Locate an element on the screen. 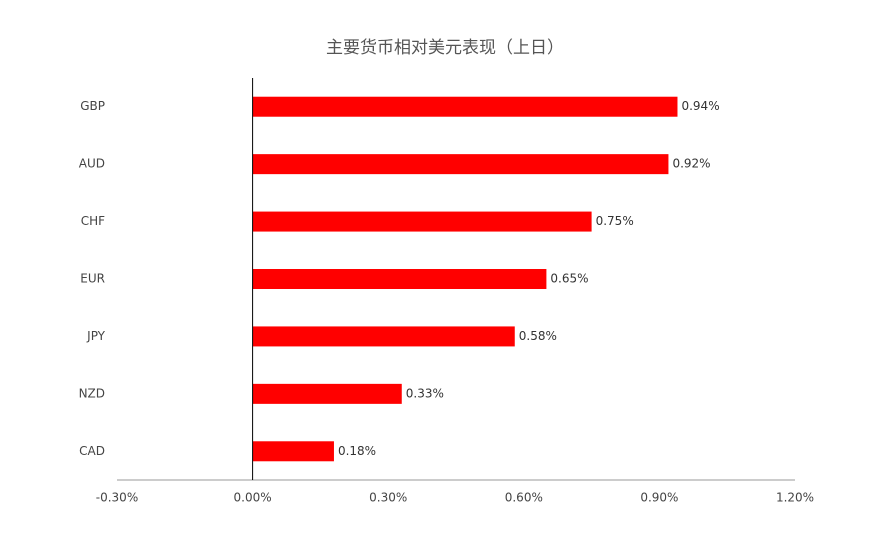 The height and width of the screenshot is (538, 891). value-label: 0.94% is located at coordinates (700, 106).